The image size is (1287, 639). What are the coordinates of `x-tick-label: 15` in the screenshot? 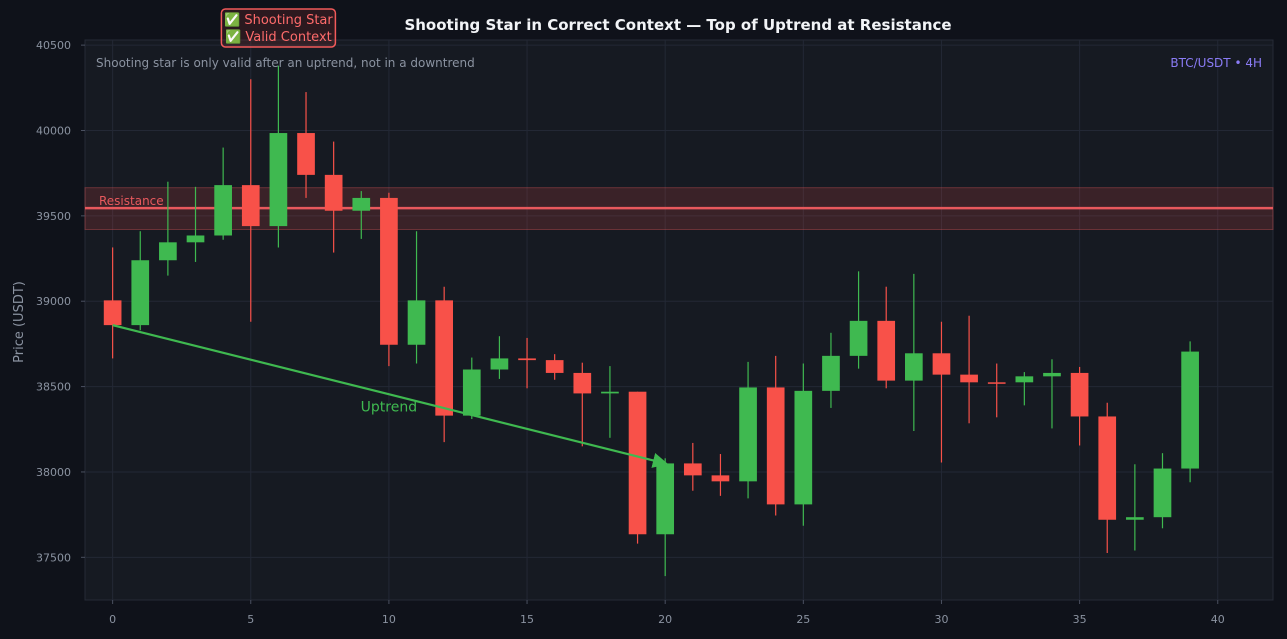 It's located at (527, 619).